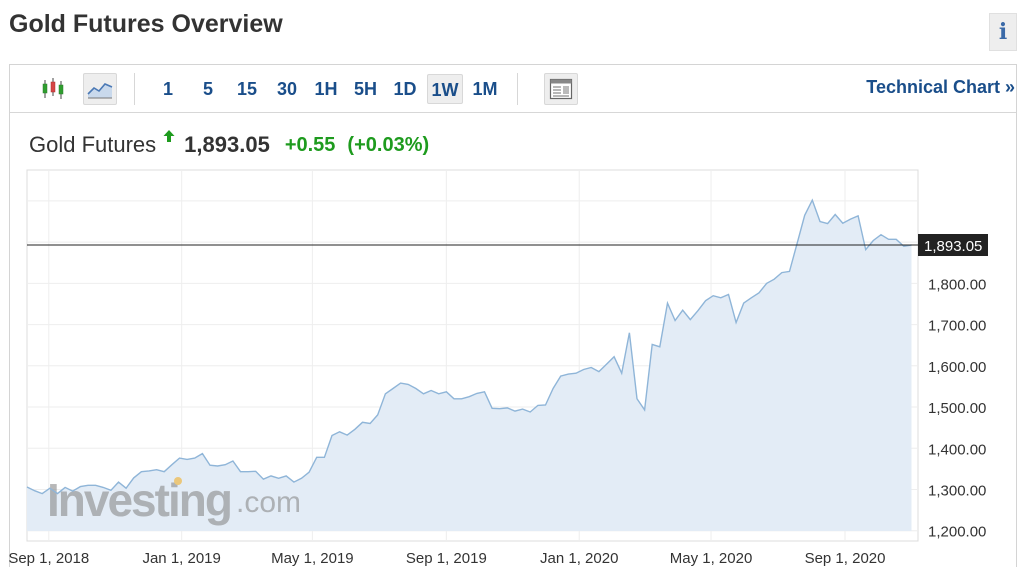  I want to click on interval-15: 15, so click(247, 89).